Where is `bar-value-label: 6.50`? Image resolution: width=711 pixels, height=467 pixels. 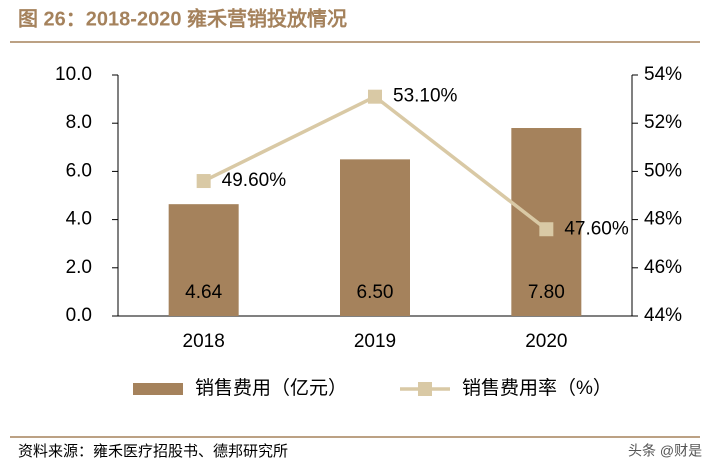
bar-value-label: 6.50 is located at coordinates (375, 292).